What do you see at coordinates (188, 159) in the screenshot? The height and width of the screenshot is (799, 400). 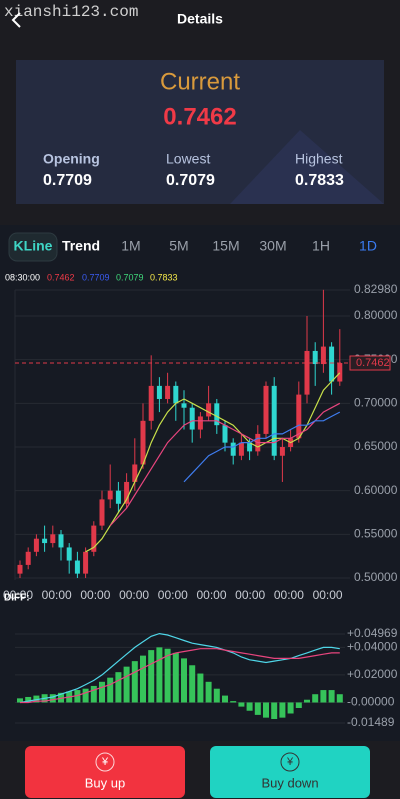 I see `stat-label: Lowest` at bounding box center [188, 159].